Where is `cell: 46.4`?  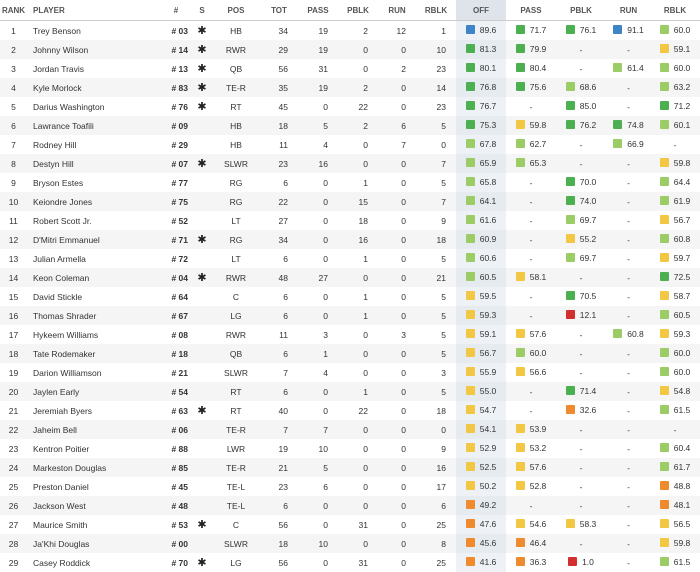
cell: 46.4 is located at coordinates (531, 543).